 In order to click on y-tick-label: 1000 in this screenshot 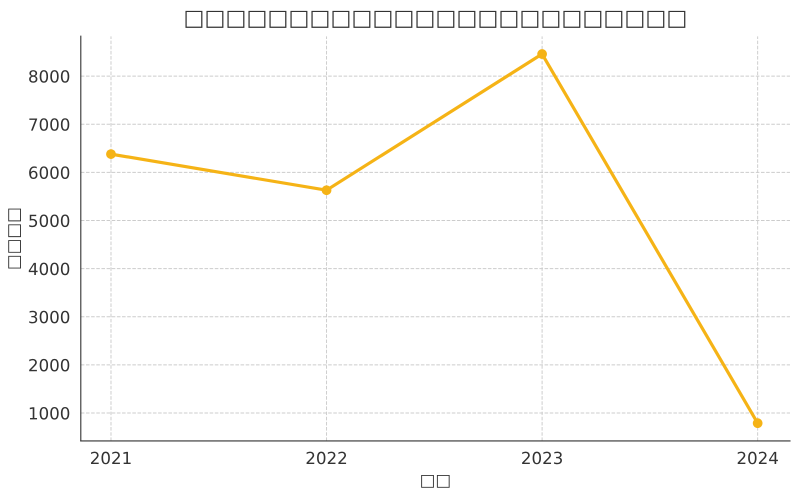, I will do `click(50, 413)`.